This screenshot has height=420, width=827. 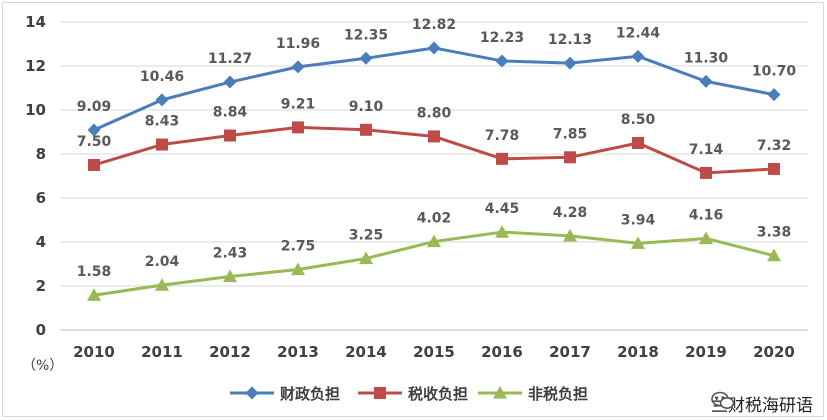 What do you see at coordinates (298, 247) in the screenshot?
I see `data-label: 2.75` at bounding box center [298, 247].